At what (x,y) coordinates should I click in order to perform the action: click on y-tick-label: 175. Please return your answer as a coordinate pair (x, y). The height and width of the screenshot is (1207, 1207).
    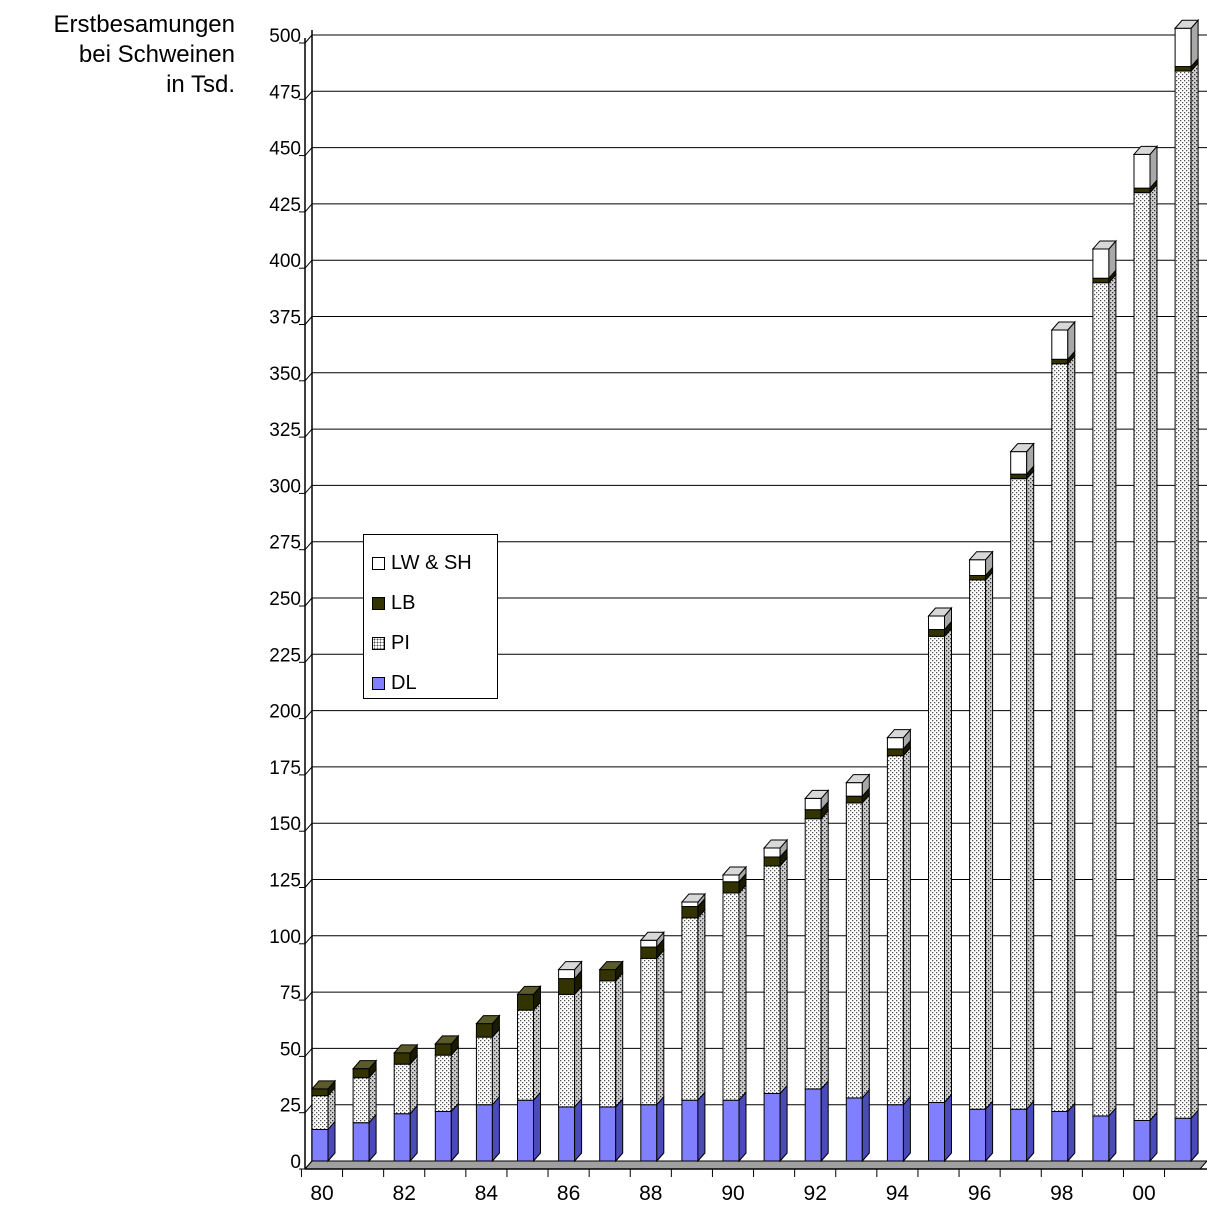
    Looking at the image, I should click on (285, 768).